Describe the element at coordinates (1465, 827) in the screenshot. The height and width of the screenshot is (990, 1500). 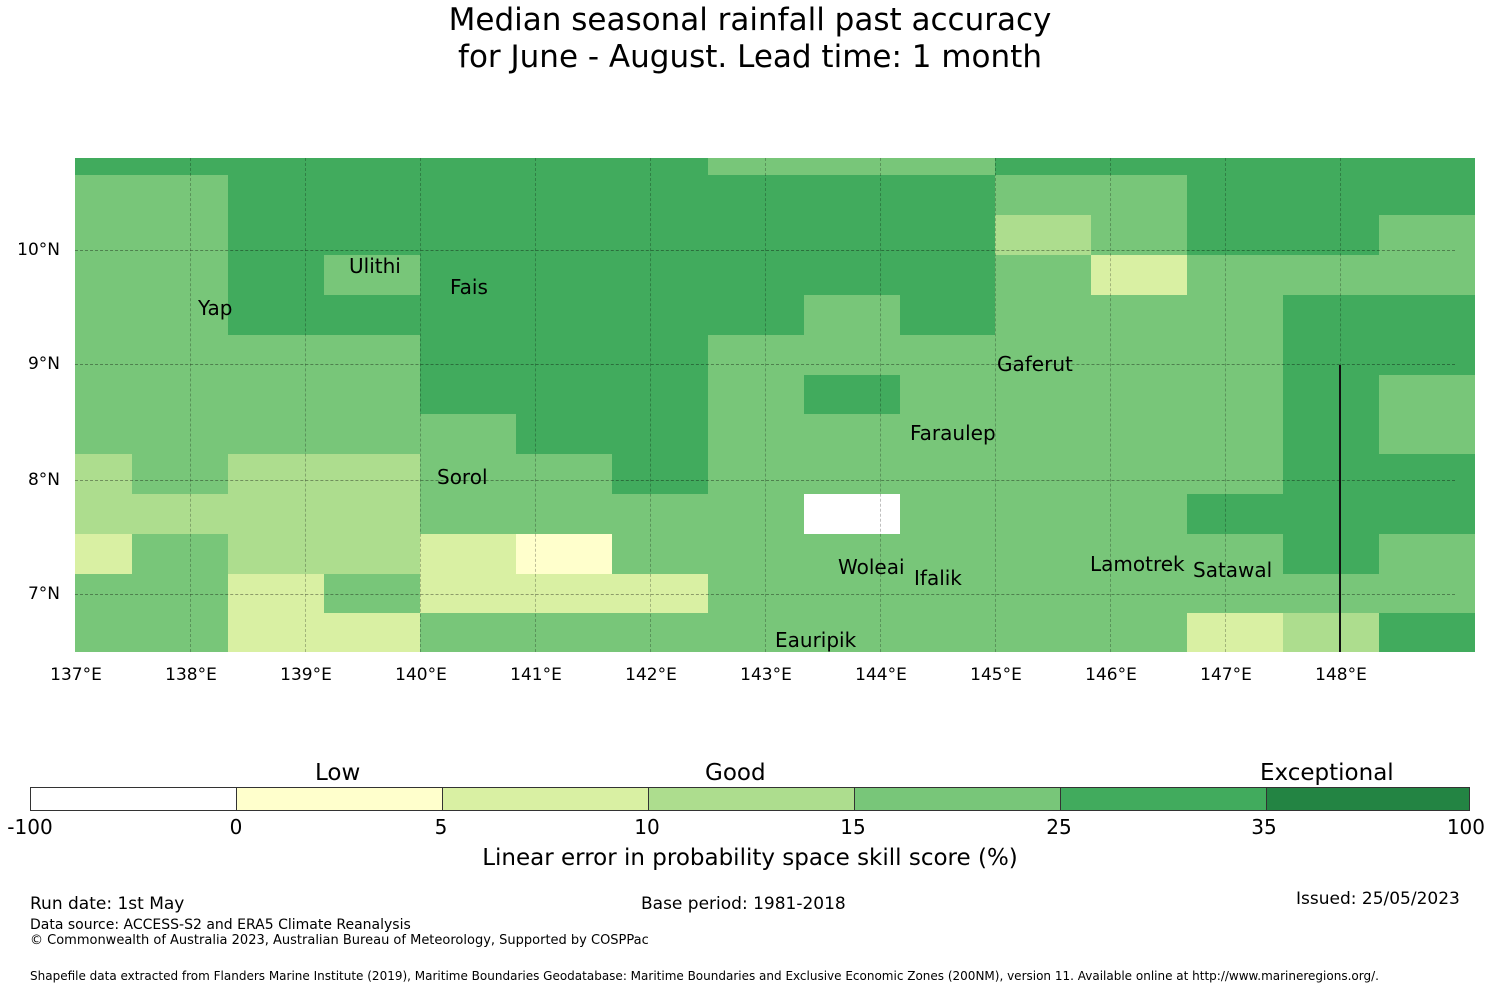
I see `colorbar-tick: 100` at that location.